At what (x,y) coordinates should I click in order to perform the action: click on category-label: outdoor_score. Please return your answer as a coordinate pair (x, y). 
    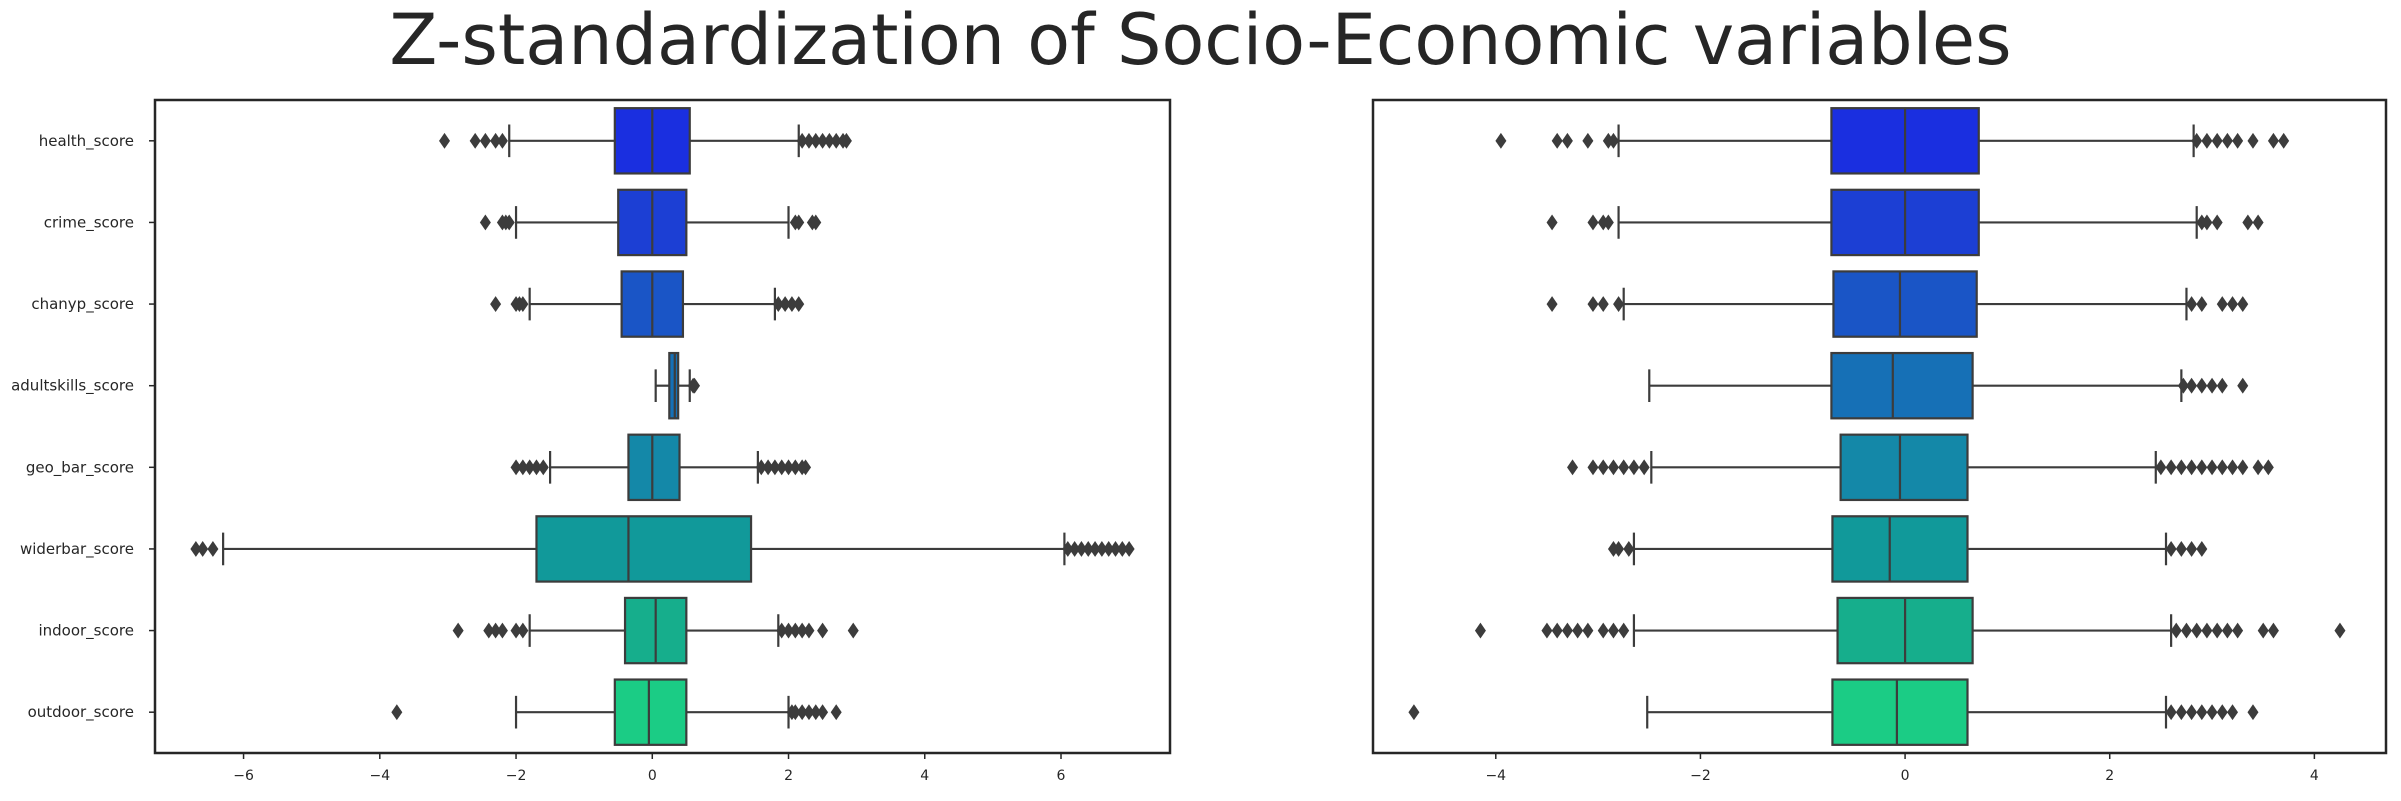
    Looking at the image, I should click on (81, 712).